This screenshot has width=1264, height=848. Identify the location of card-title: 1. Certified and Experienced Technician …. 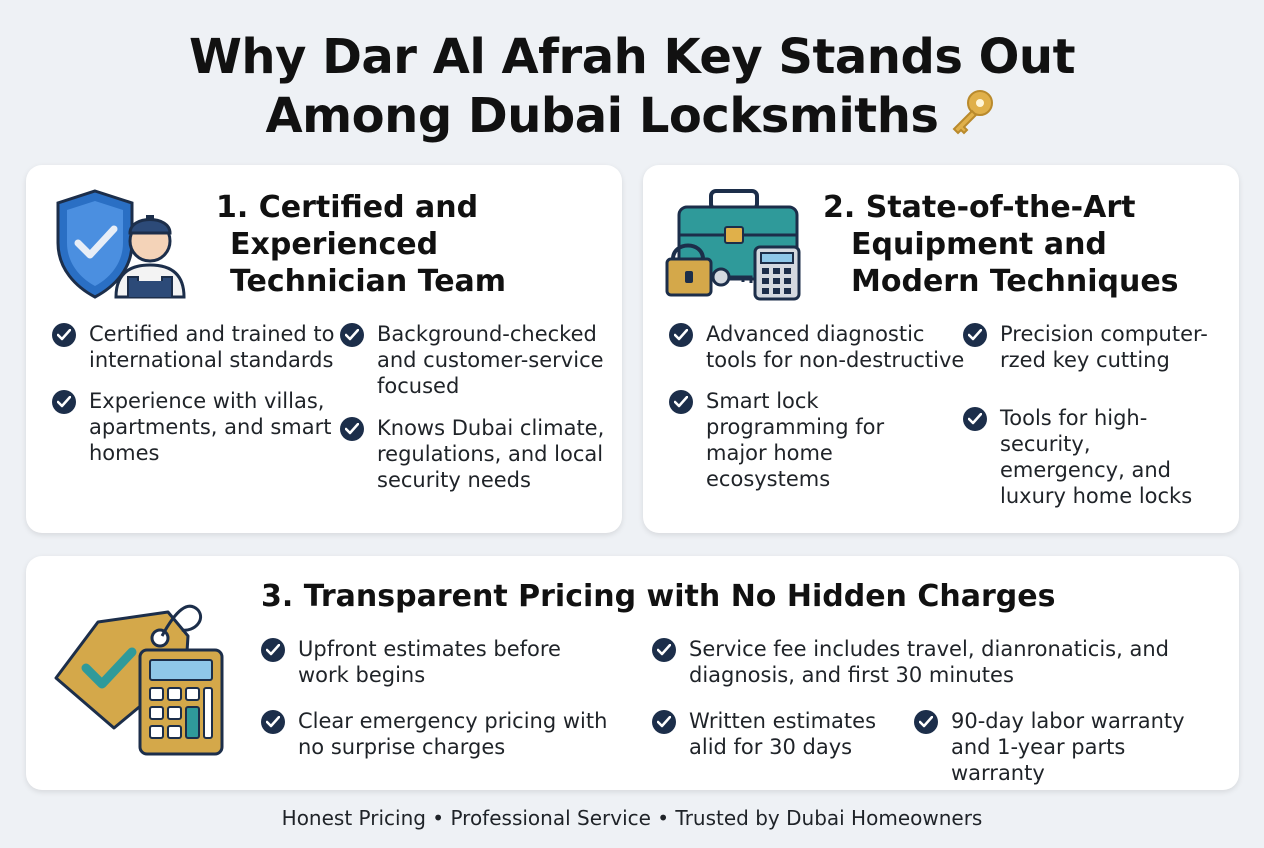
(361, 244).